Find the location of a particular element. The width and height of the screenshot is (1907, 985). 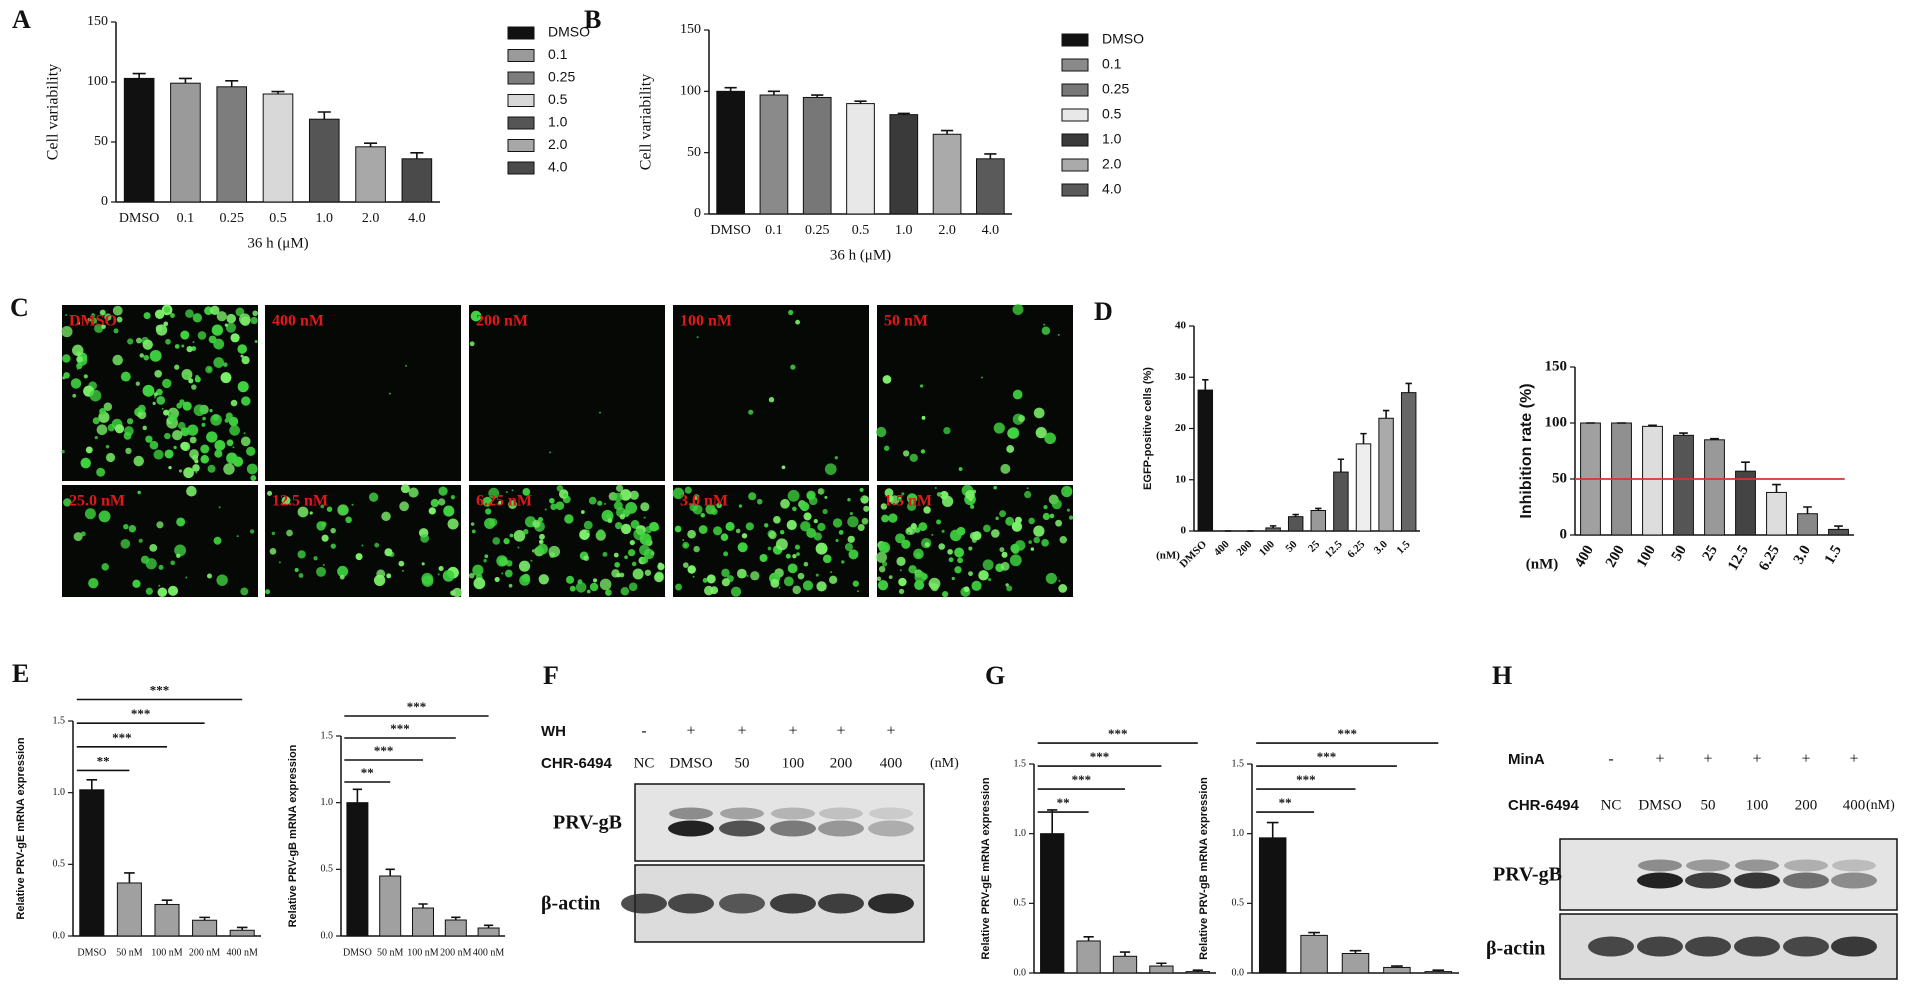

significance-label: *** is located at coordinates (1327, 756).